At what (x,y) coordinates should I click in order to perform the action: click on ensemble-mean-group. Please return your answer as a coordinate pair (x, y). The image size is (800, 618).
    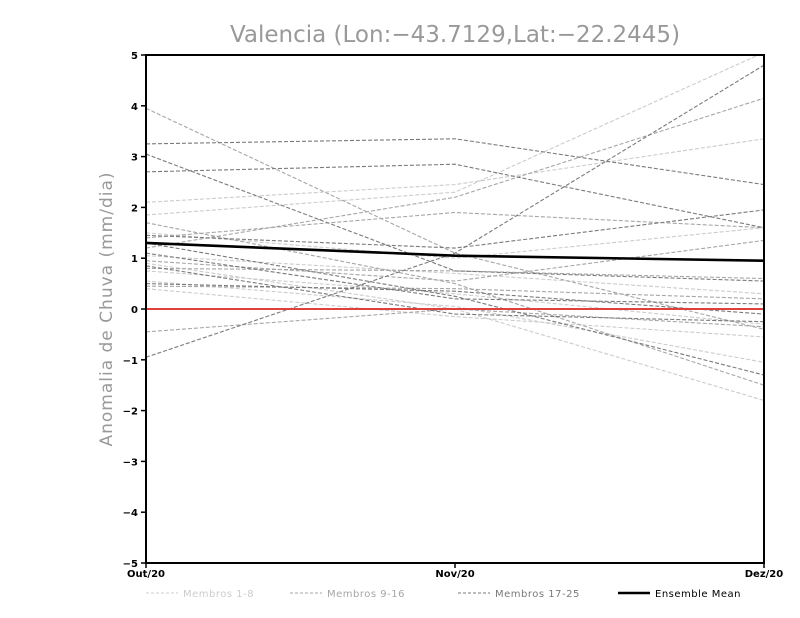
    Looking at the image, I should click on (455, 252).